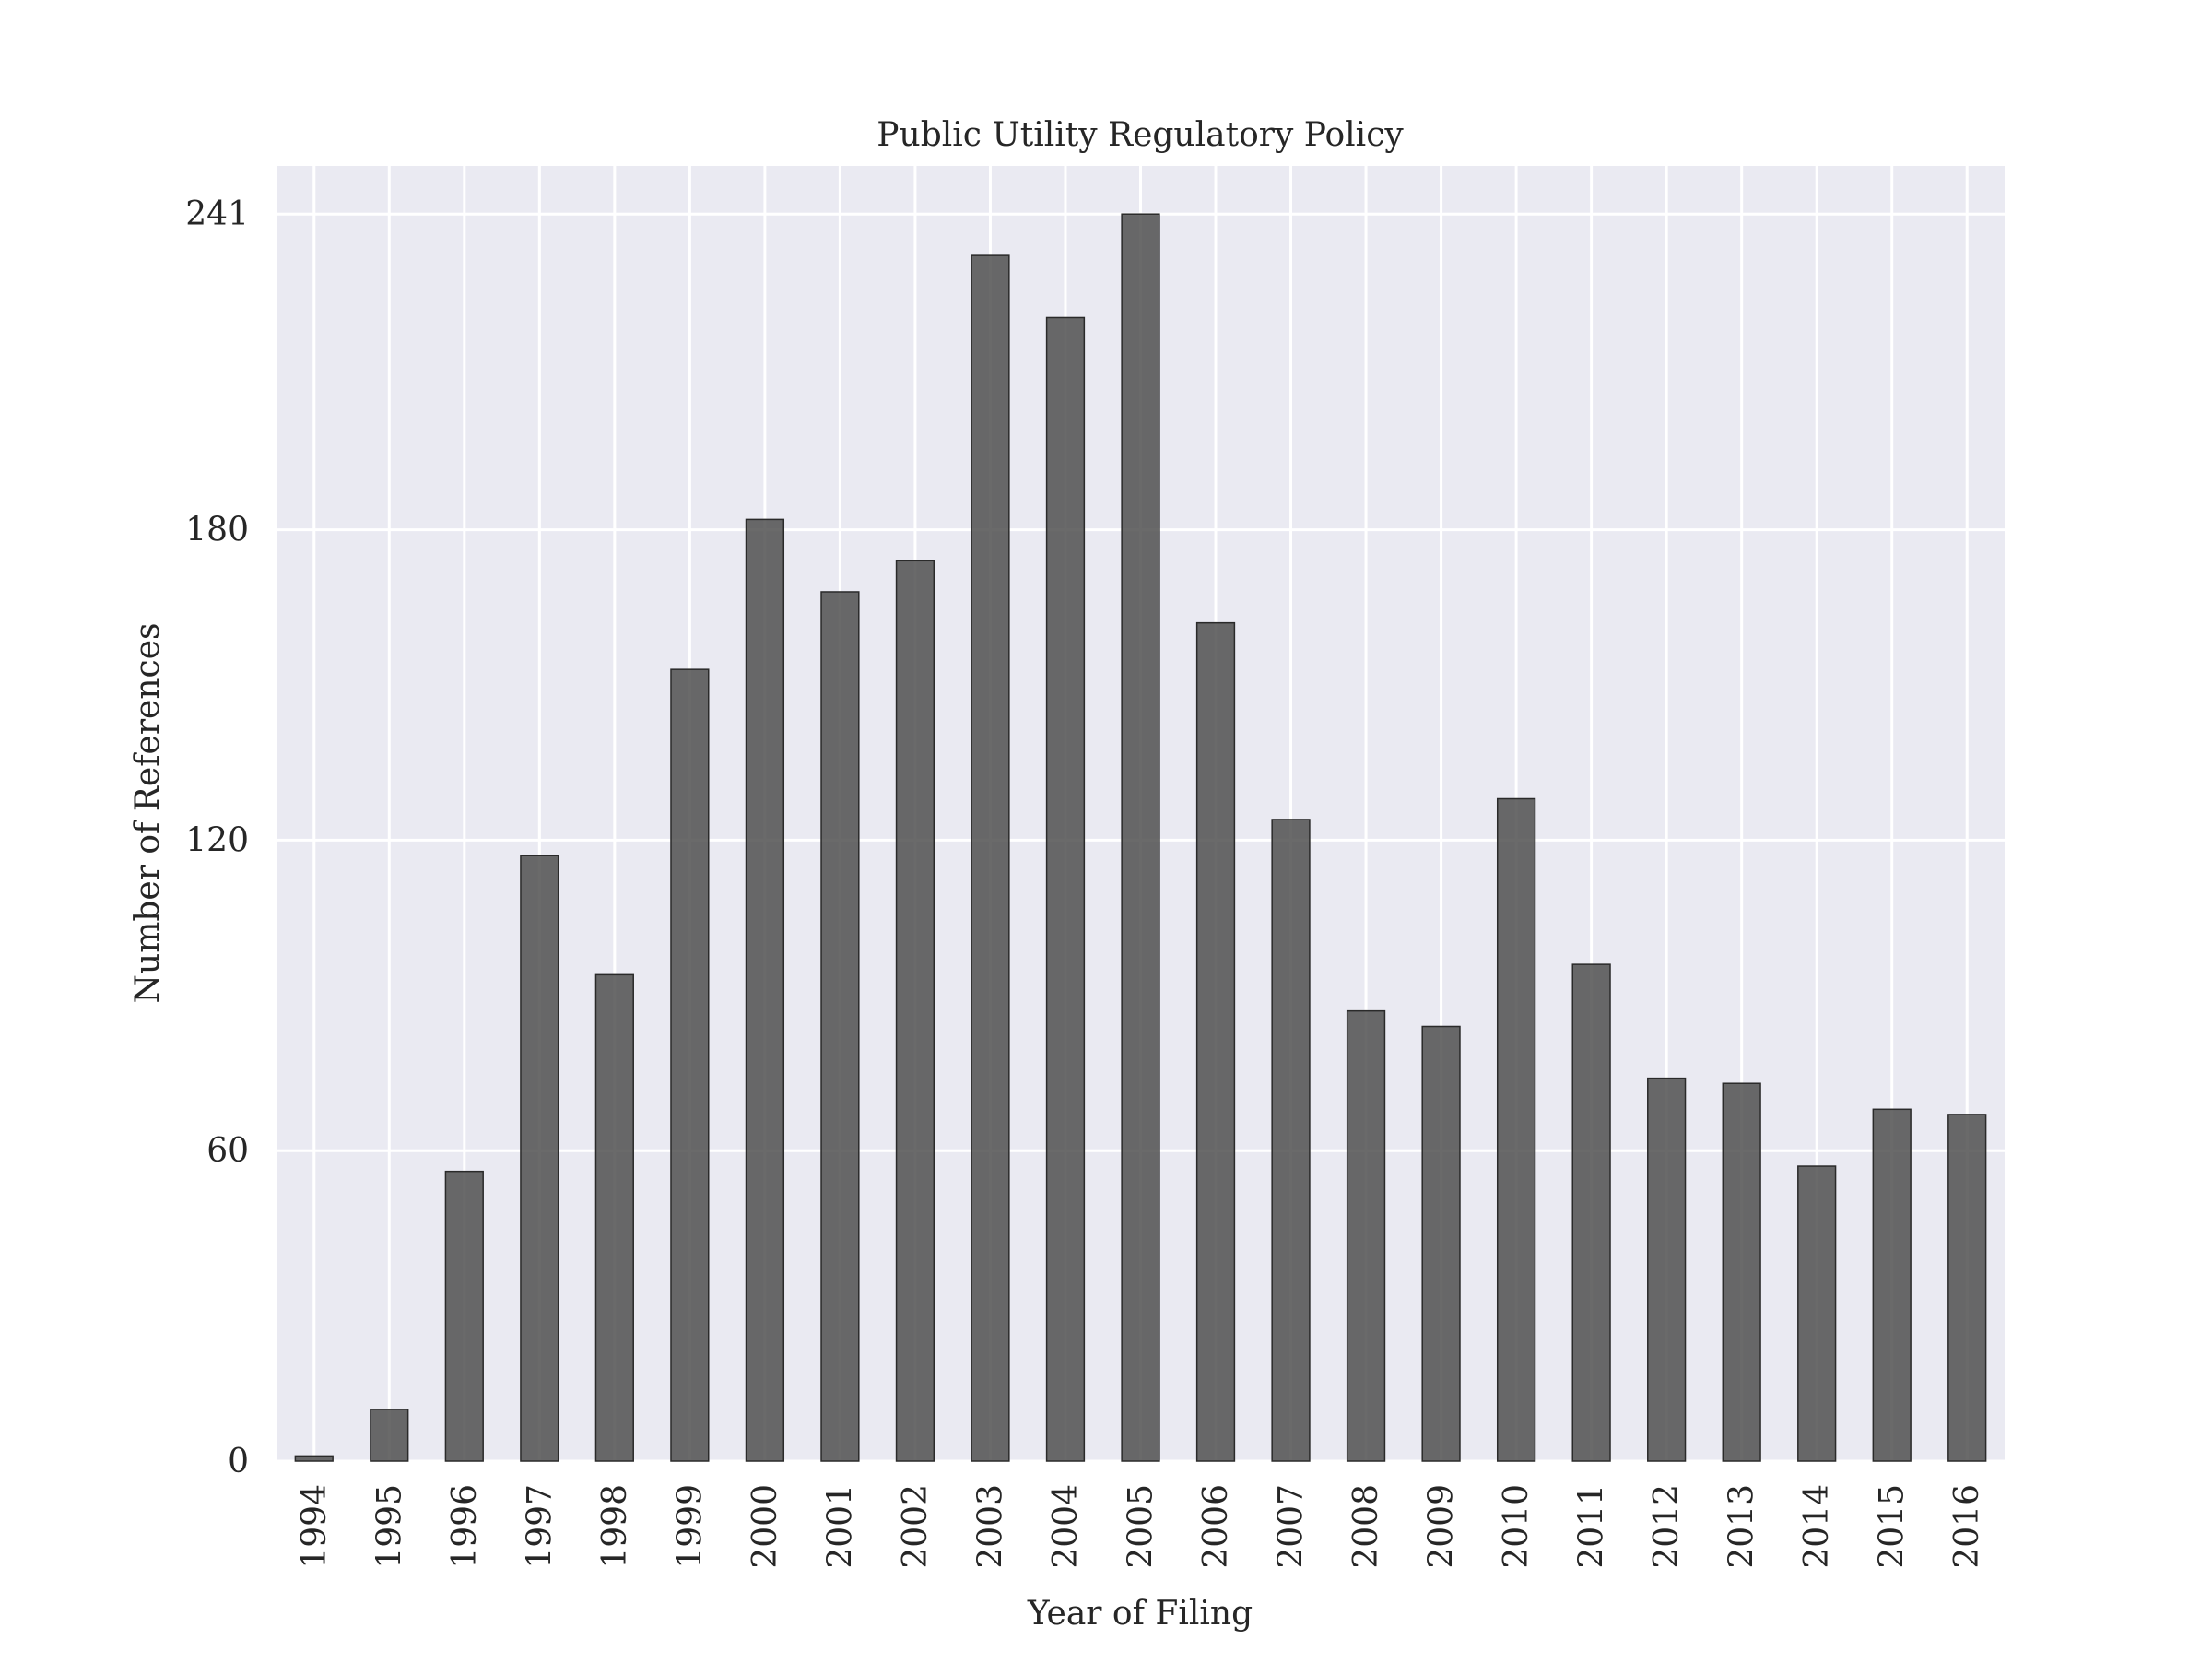 The height and width of the screenshot is (1663, 2212). Describe the element at coordinates (1441, 1243) in the screenshot. I see `bar-2009` at that location.